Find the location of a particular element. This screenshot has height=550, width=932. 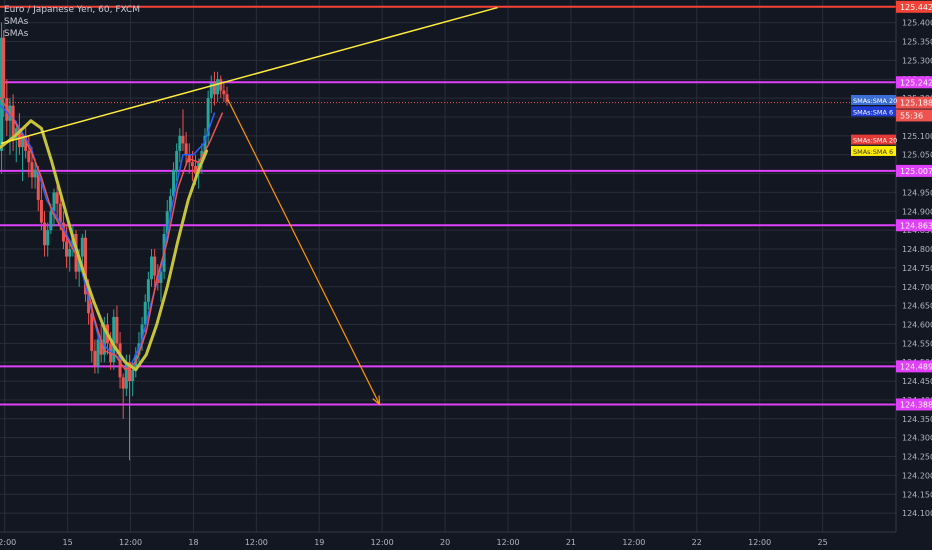

sma-6-blue-line is located at coordinates (108, 235).